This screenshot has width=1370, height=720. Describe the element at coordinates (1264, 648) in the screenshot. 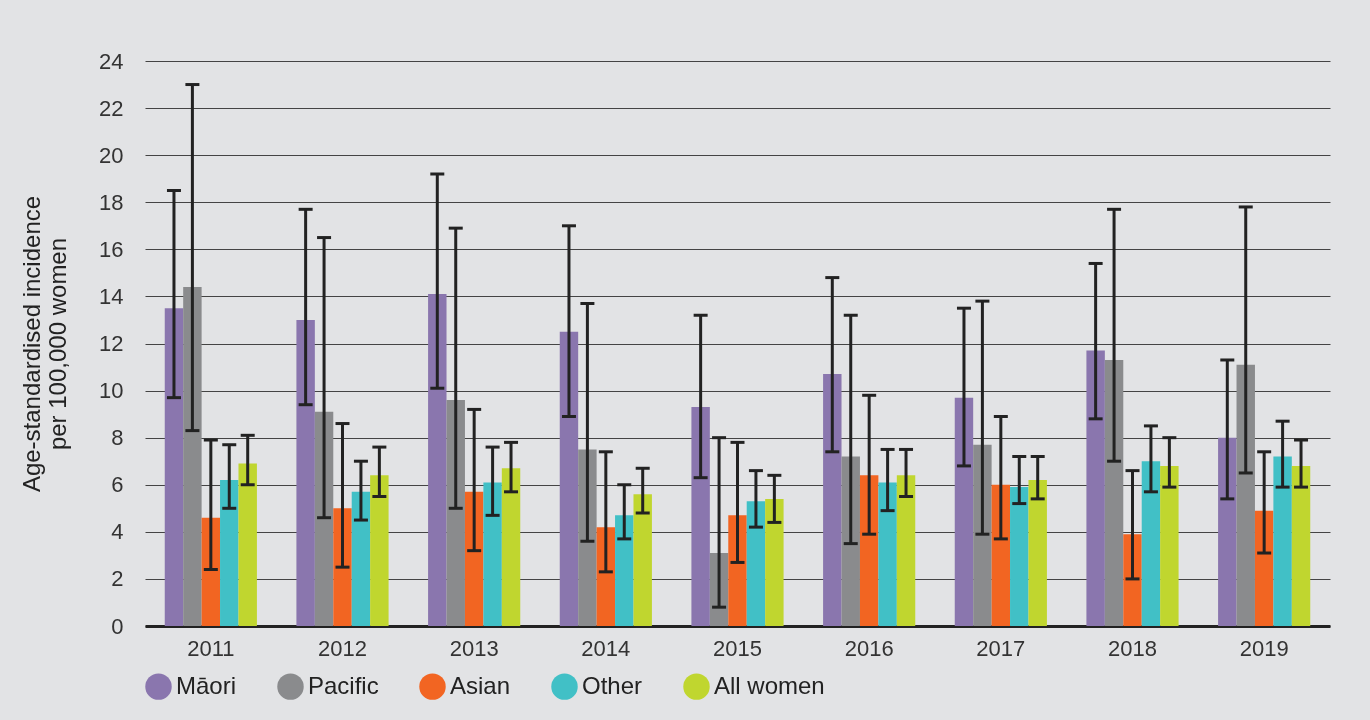

I see `x-tick-label: 2019` at that location.